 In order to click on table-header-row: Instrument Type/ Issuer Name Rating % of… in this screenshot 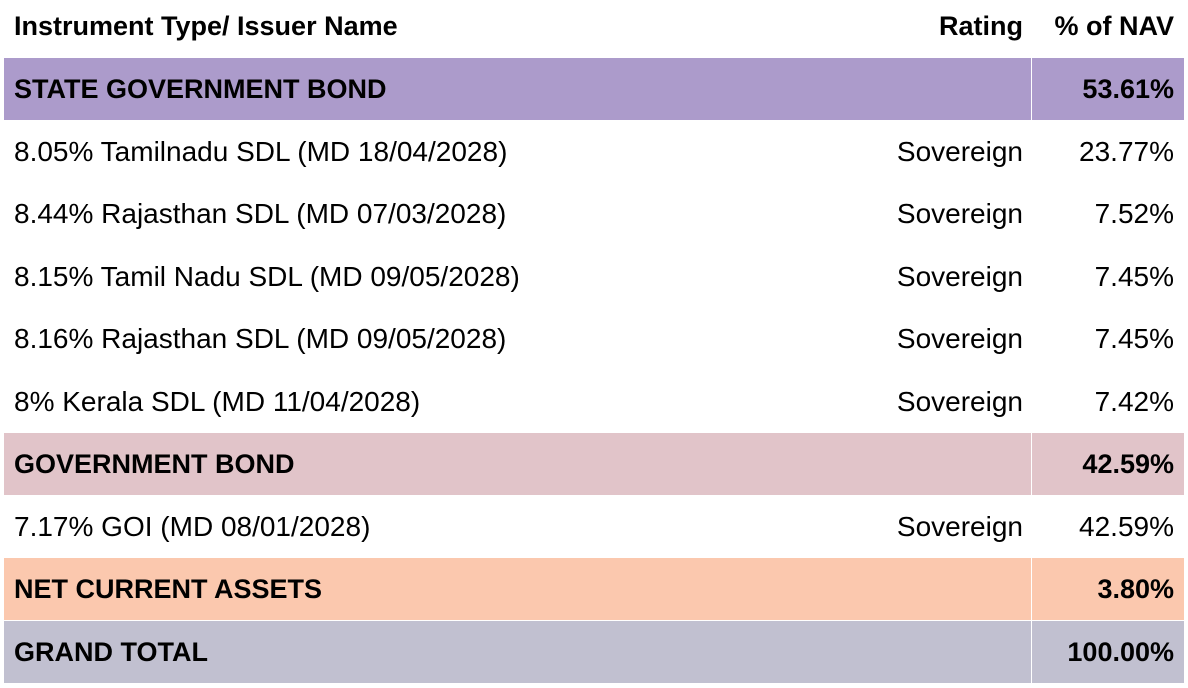, I will do `click(594, 28)`.